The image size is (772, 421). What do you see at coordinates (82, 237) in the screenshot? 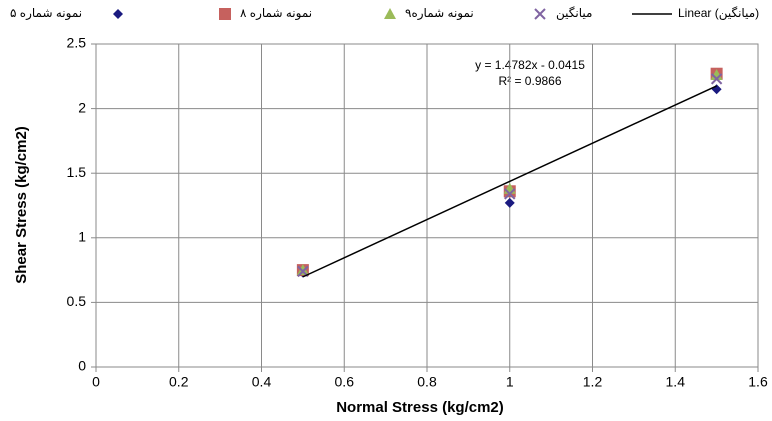
I see `y-tick-label: 1` at bounding box center [82, 237].